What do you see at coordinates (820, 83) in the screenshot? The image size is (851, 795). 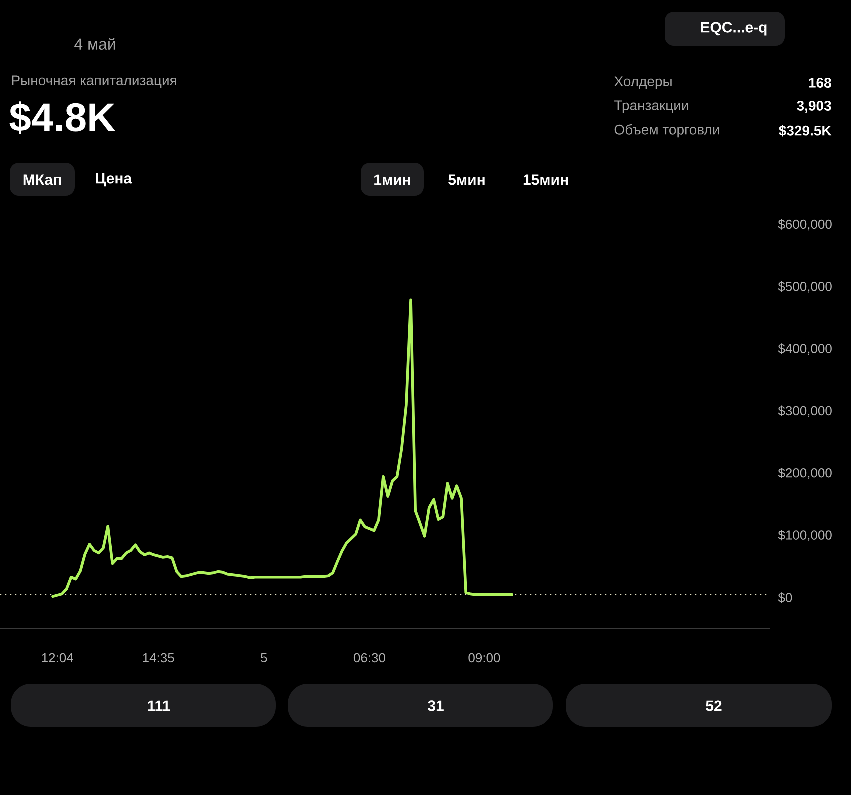 I see `text: 168` at bounding box center [820, 83].